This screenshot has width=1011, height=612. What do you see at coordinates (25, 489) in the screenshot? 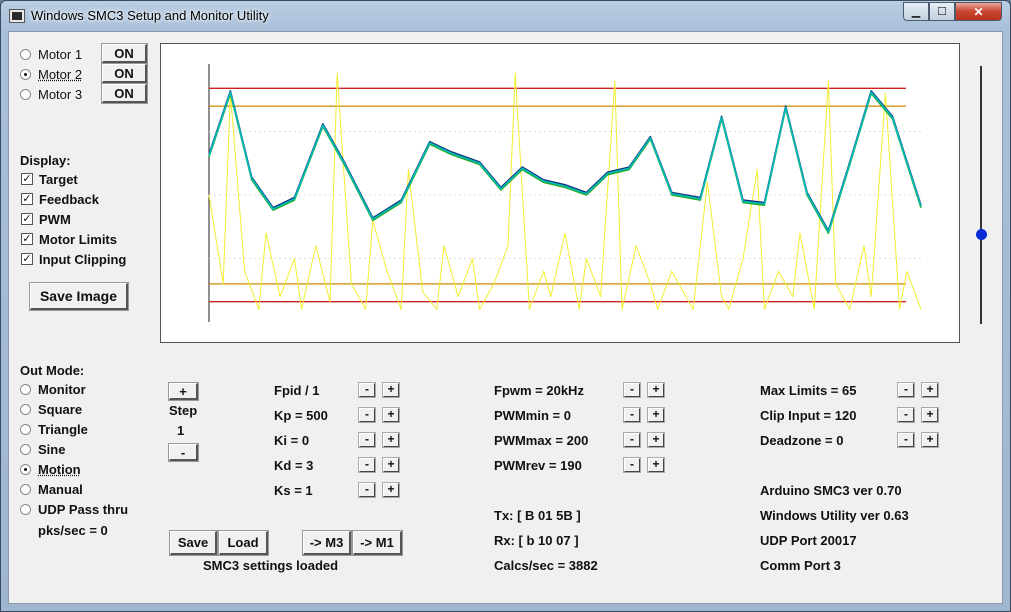
I see `manual-radio` at bounding box center [25, 489].